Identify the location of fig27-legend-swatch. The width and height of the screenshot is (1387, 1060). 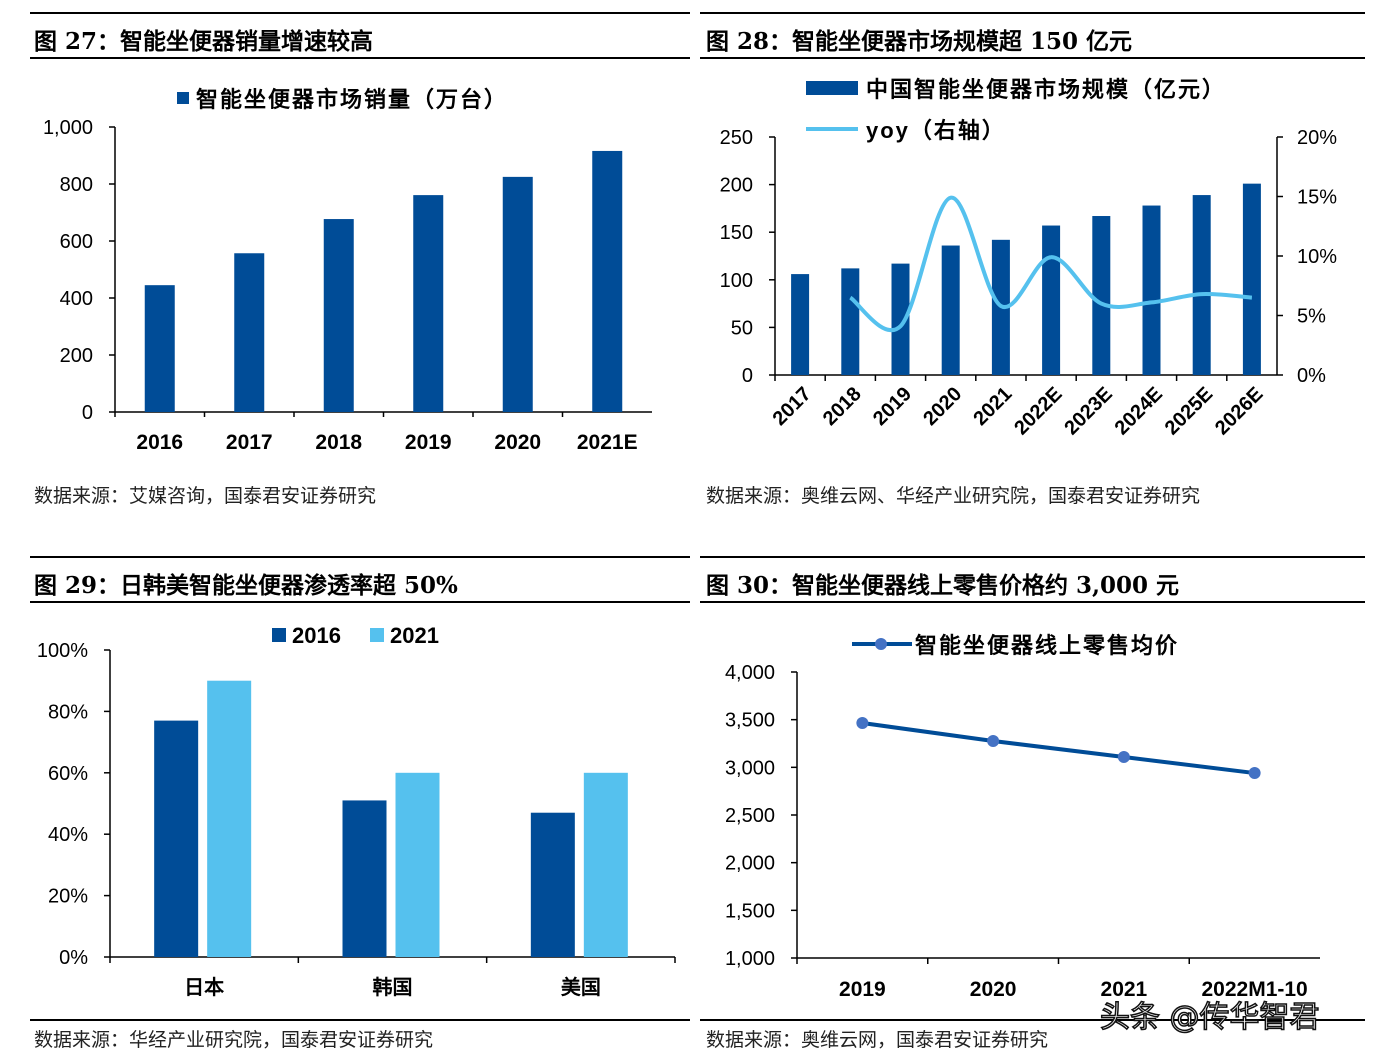
(183, 98).